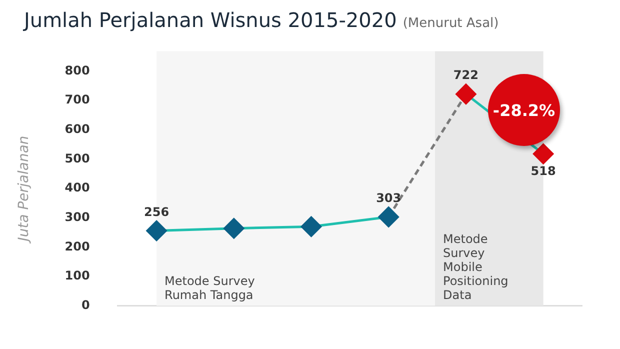 Image resolution: width=620 pixels, height=349 pixels. What do you see at coordinates (210, 20) in the screenshot?
I see `chart-title: Jumlah Perjalanan Wisnus 2015-2020` at bounding box center [210, 20].